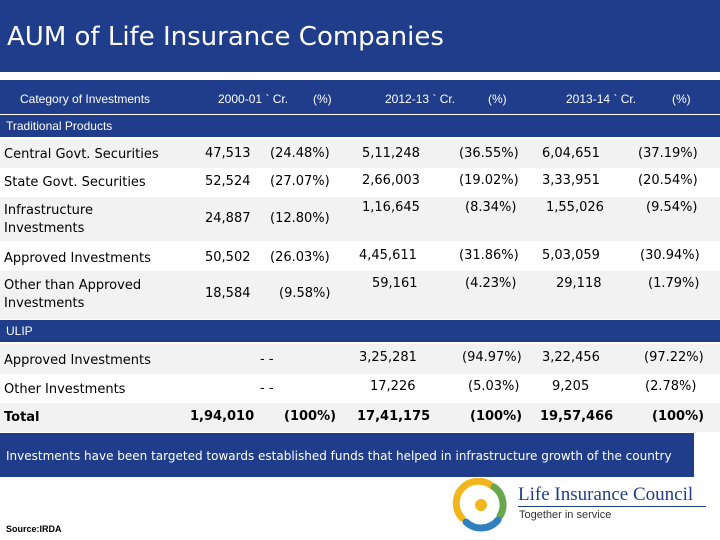 The width and height of the screenshot is (720, 540). What do you see at coordinates (225, 37) in the screenshot?
I see `page-title: AUM of Life Insurance Companies` at bounding box center [225, 37].